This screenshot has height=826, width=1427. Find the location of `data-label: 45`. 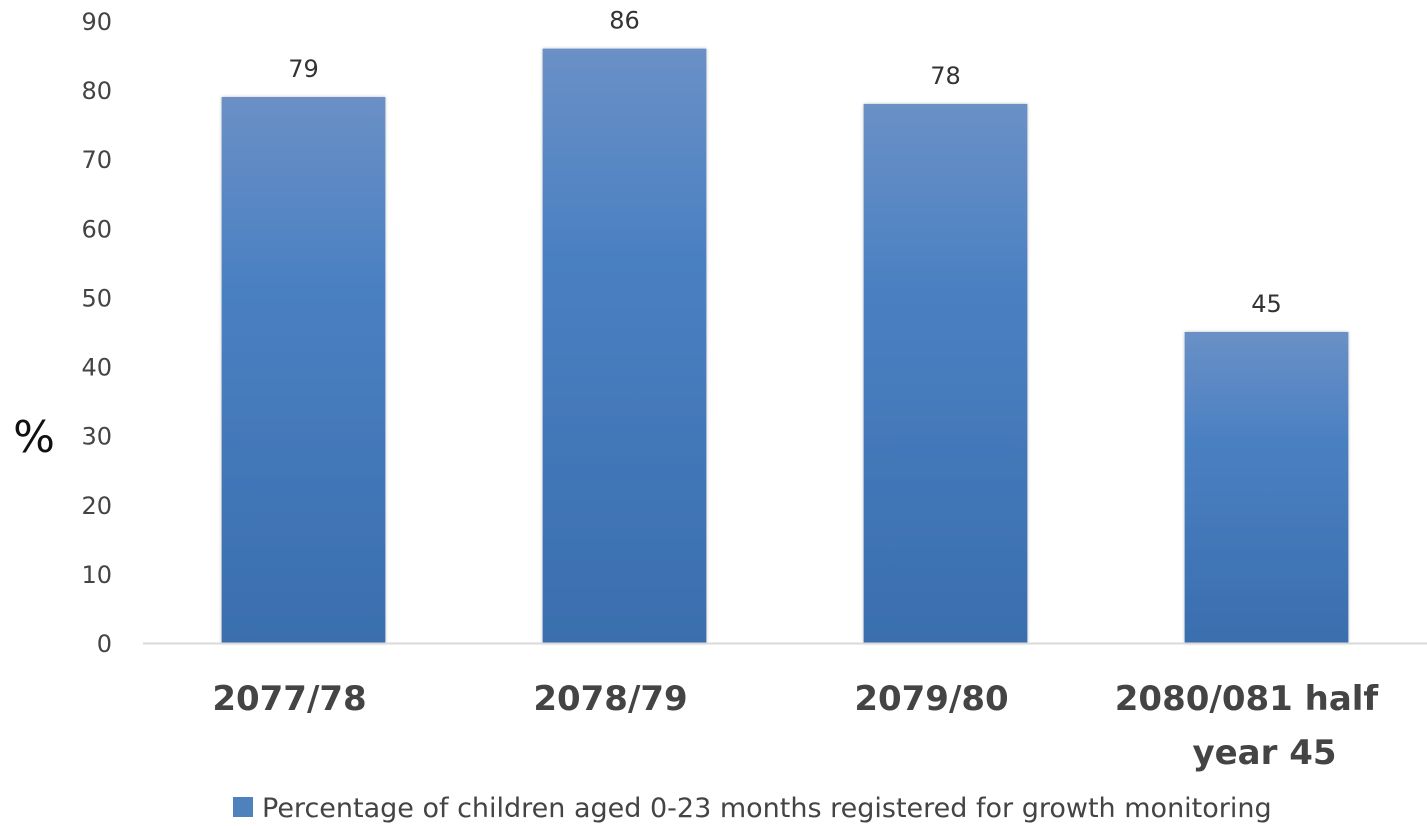

data-label: 45 is located at coordinates (1266, 304).